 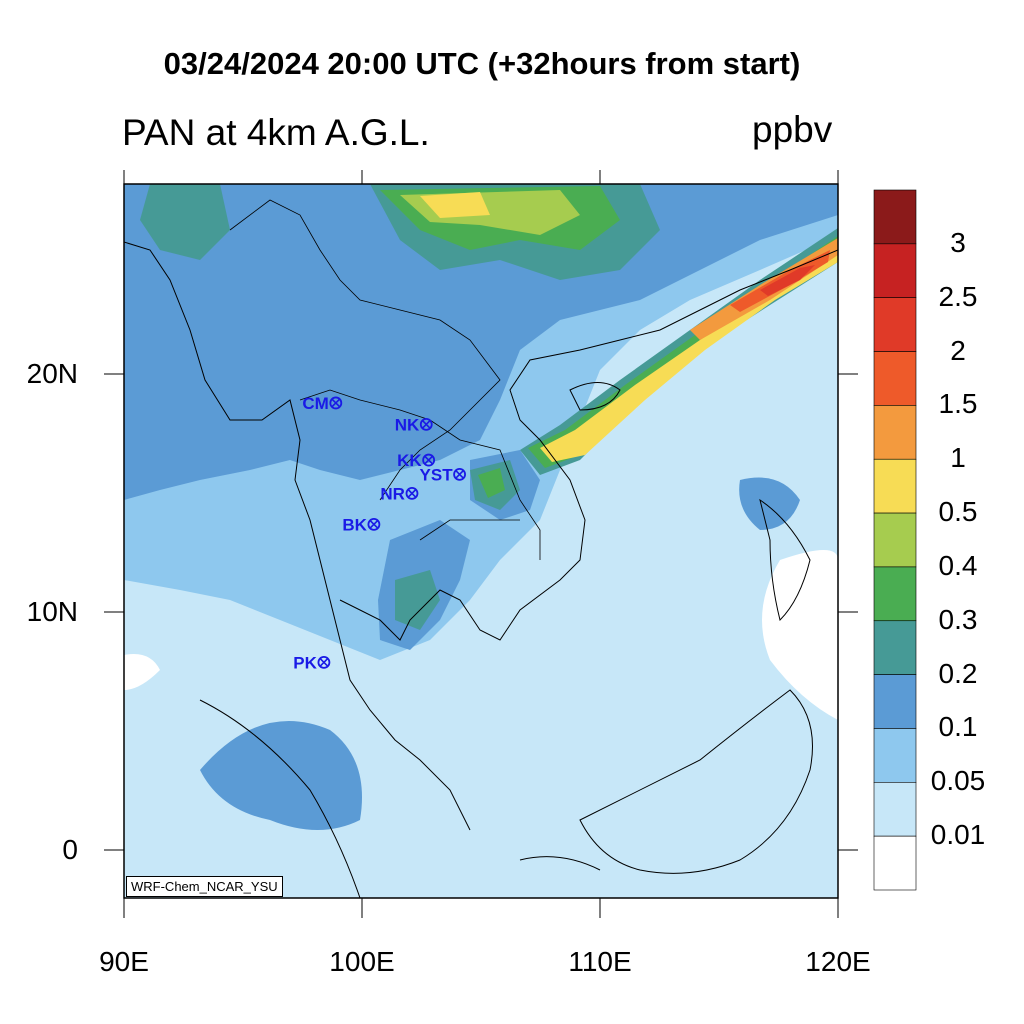 What do you see at coordinates (52, 611) in the screenshot?
I see `lat-label-10n: 10N` at bounding box center [52, 611].